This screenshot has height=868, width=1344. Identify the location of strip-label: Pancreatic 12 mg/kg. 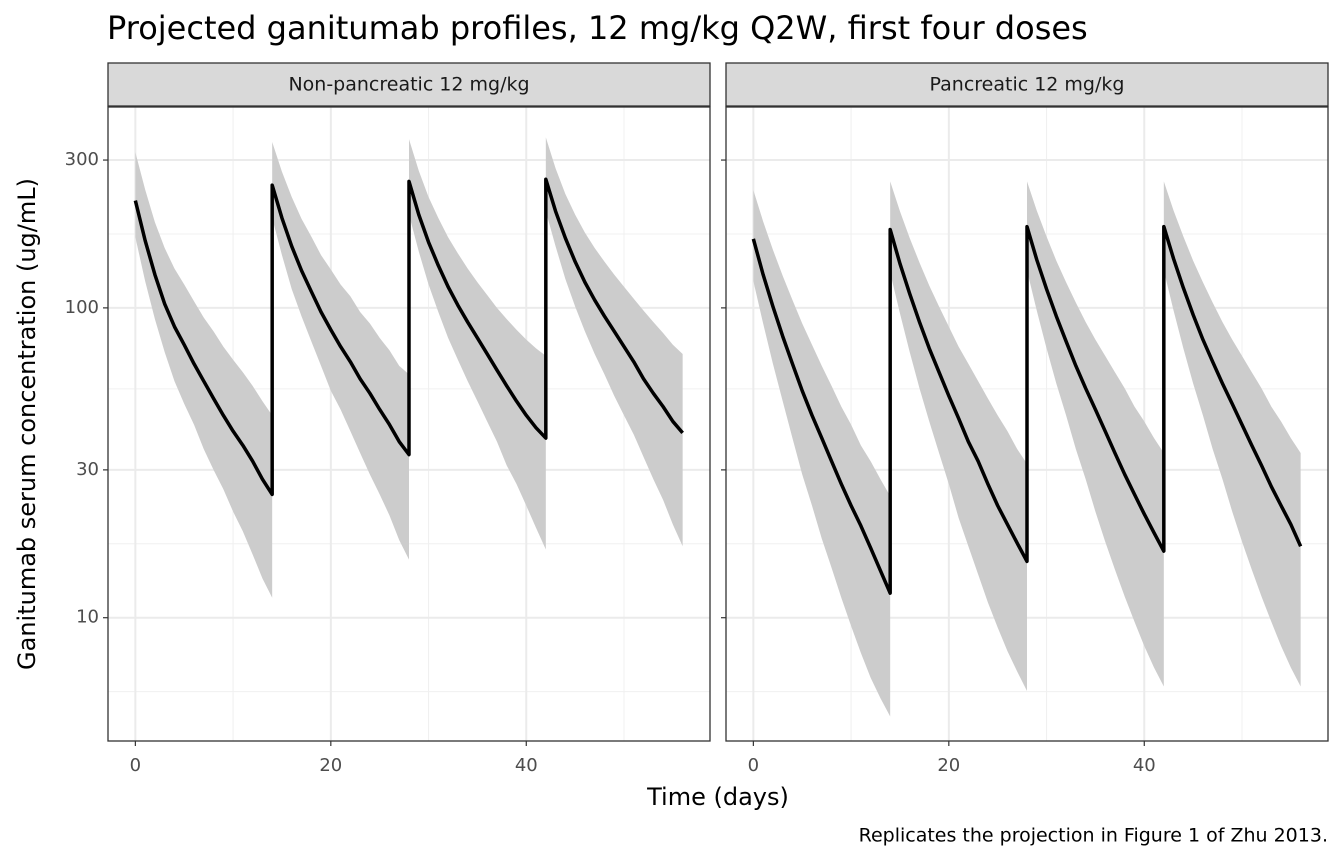
(1027, 85).